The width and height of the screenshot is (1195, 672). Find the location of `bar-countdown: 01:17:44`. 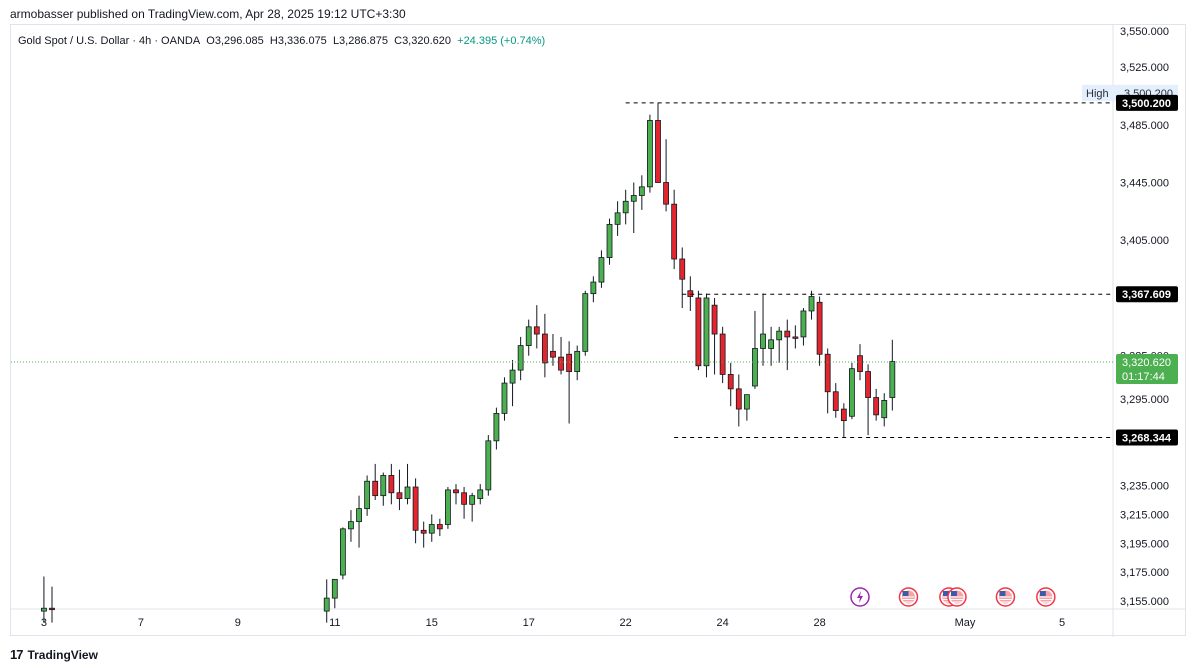

bar-countdown: 01:17:44 is located at coordinates (1143, 377).